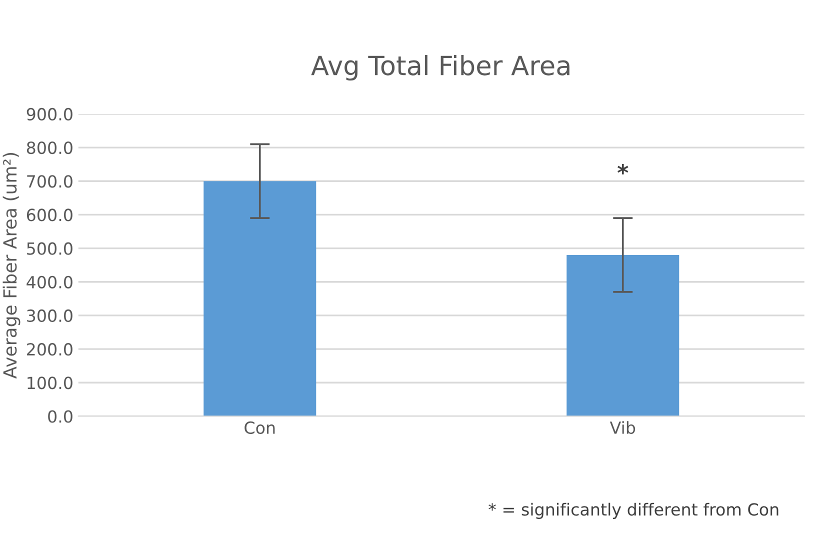  Describe the element at coordinates (49, 282) in the screenshot. I see `y-tick-label: 400.0` at that location.